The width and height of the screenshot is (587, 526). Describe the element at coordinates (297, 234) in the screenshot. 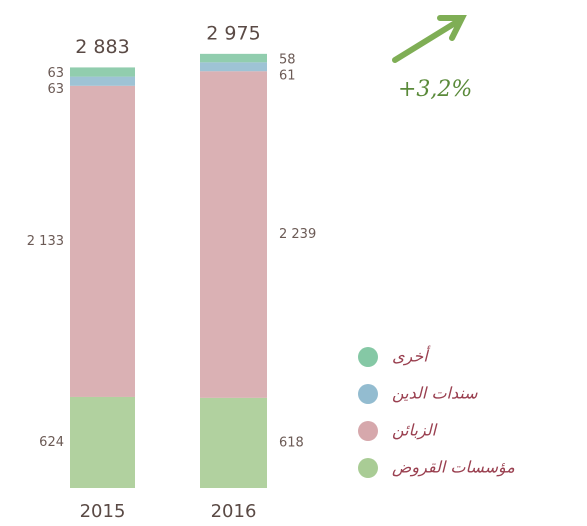

I see `value-label: 2 239` at that location.